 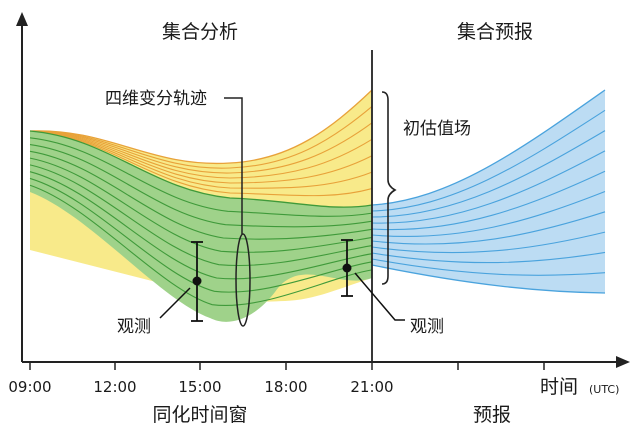 What do you see at coordinates (488, 279) in the screenshot?
I see `forecast-bottom-outline` at bounding box center [488, 279].